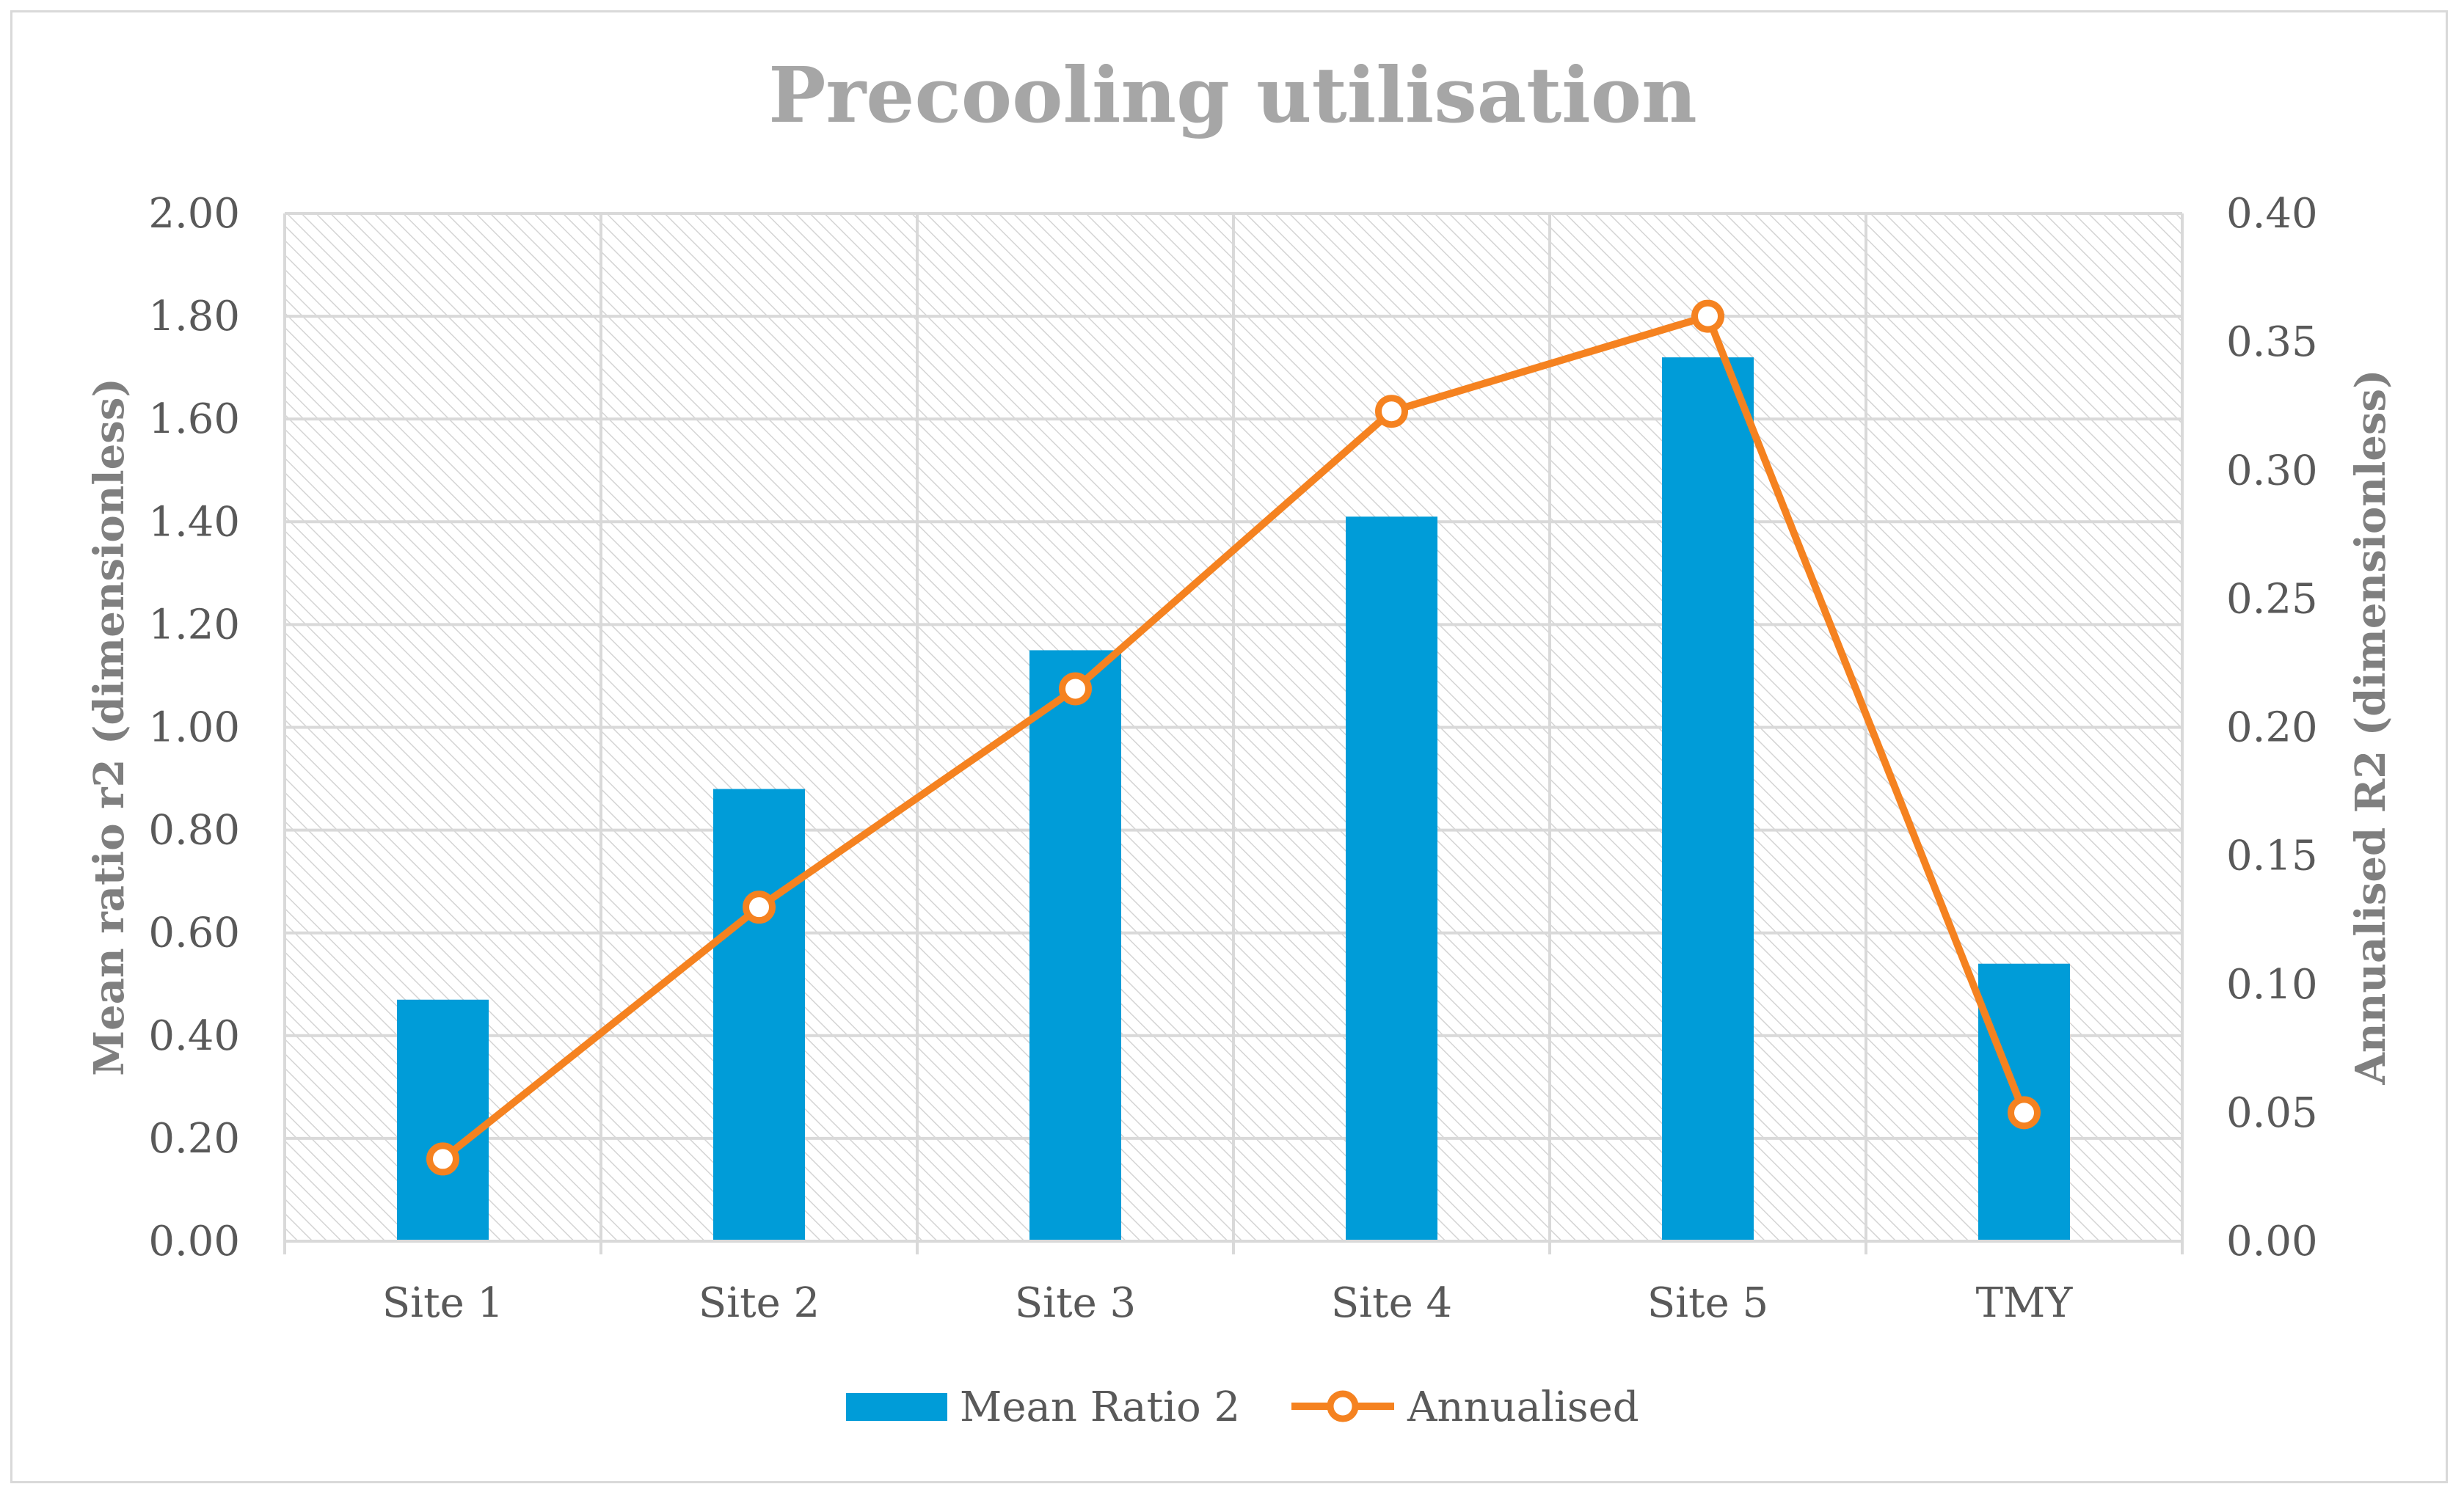 The image size is (2464, 1495). Describe the element at coordinates (1707, 1303) in the screenshot. I see `category-label: Site 5` at that location.